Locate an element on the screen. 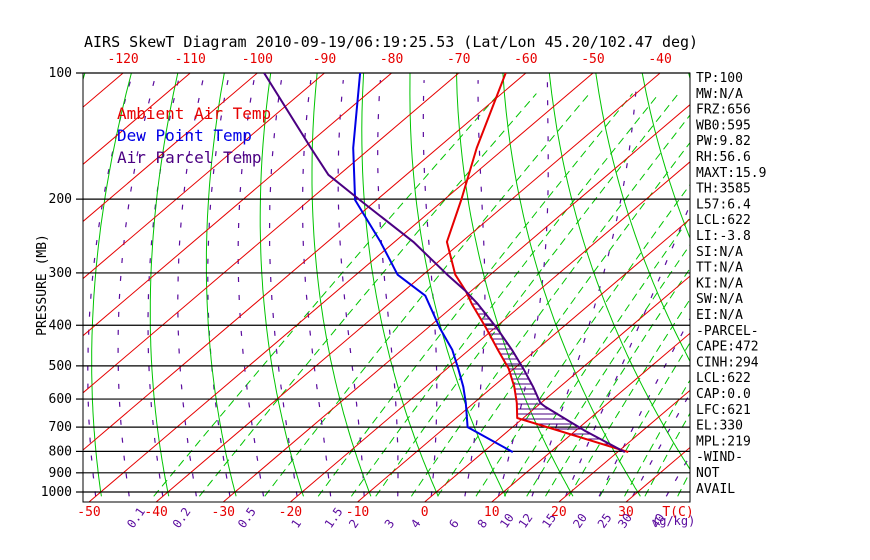  pressure-tick-label: 100 is located at coordinates (60, 73).